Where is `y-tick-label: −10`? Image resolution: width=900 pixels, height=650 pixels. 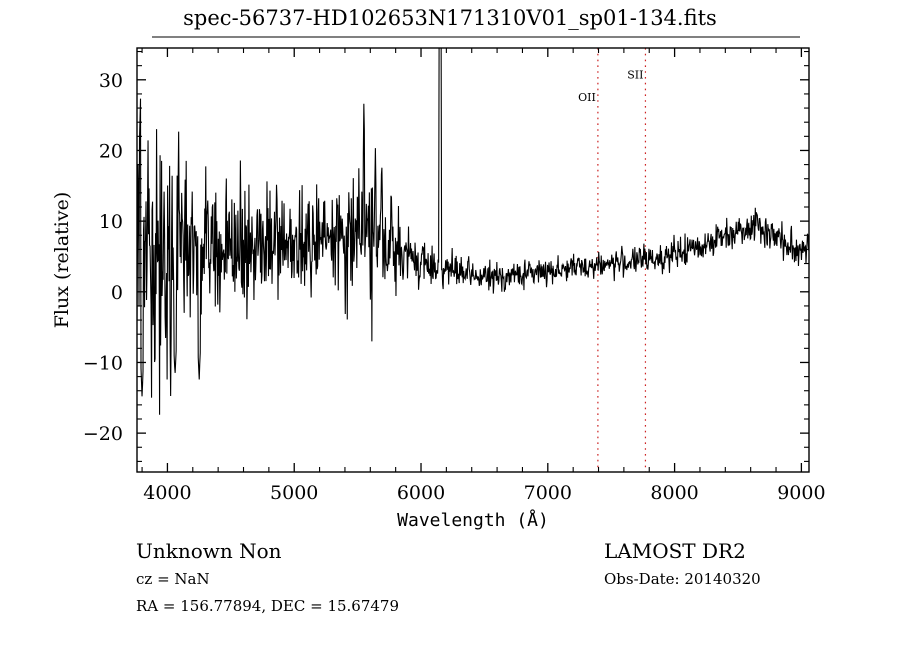
y-tick-label: −10 is located at coordinates (103, 363).